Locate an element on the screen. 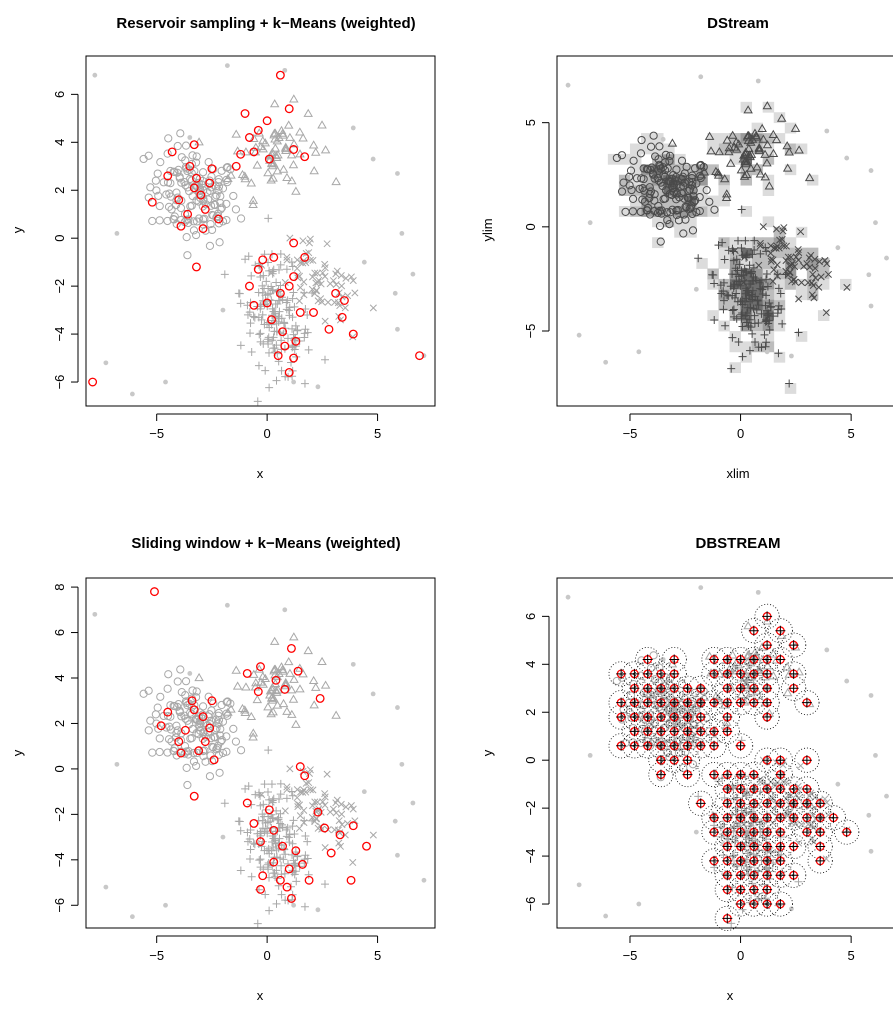 Image resolution: width=893 pixels, height=1012 pixels. y-tick-label: −5 is located at coordinates (530, 331).